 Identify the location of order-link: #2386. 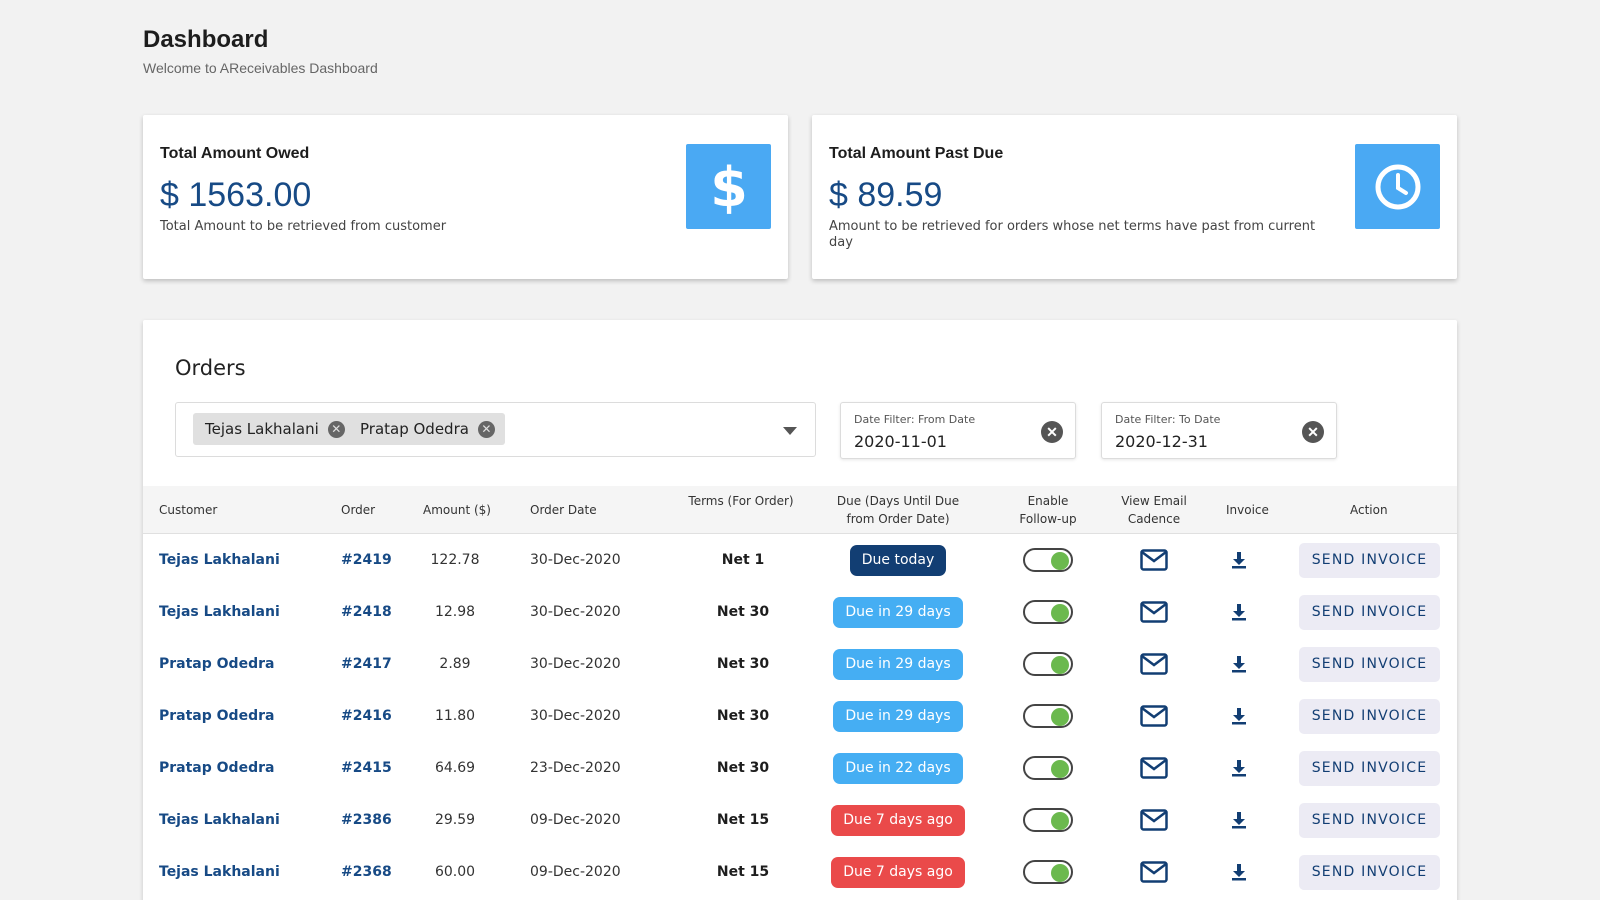
(366, 820).